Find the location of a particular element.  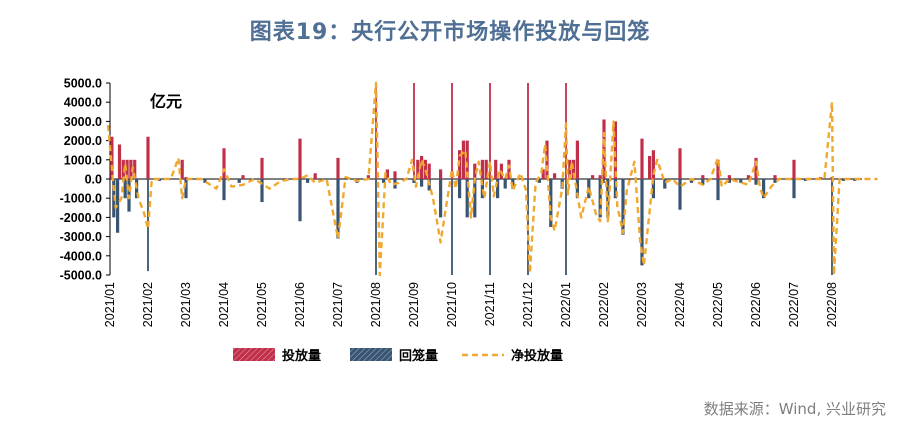

y-tick-label: 0.0 is located at coordinates (93, 180).